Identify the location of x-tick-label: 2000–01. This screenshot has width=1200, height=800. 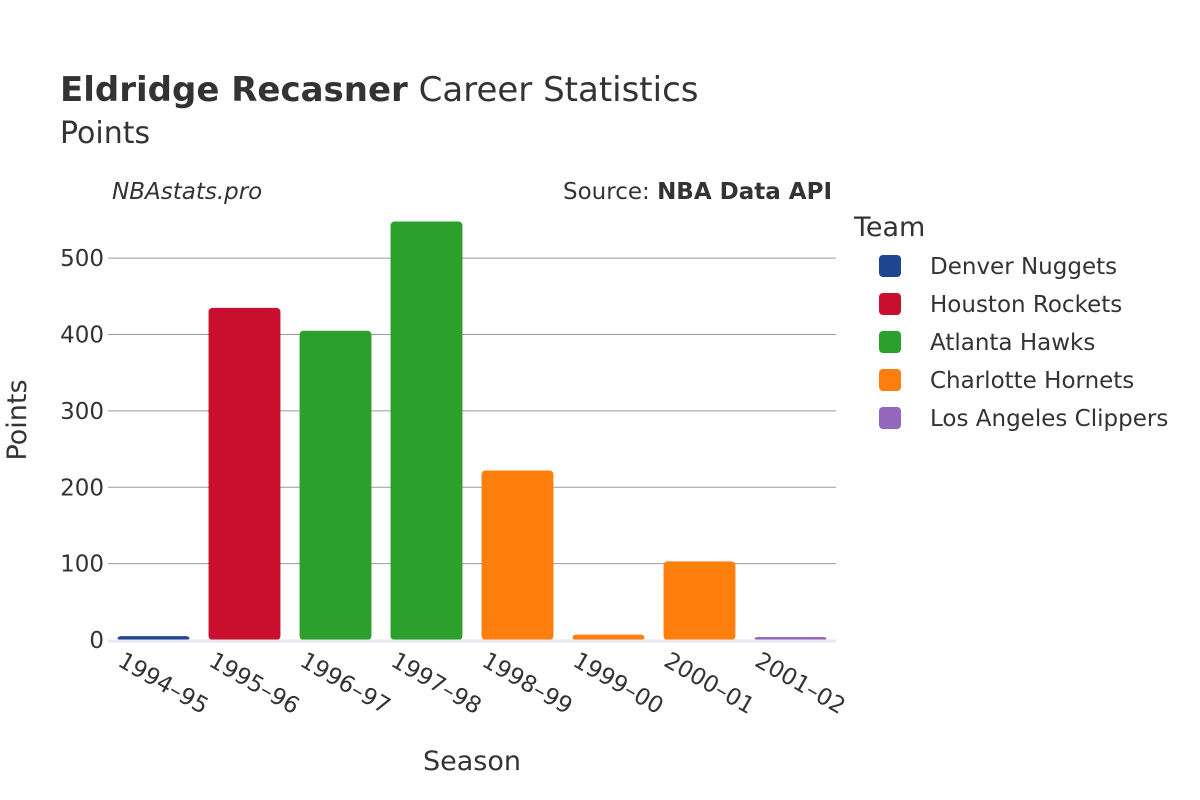
(709, 684).